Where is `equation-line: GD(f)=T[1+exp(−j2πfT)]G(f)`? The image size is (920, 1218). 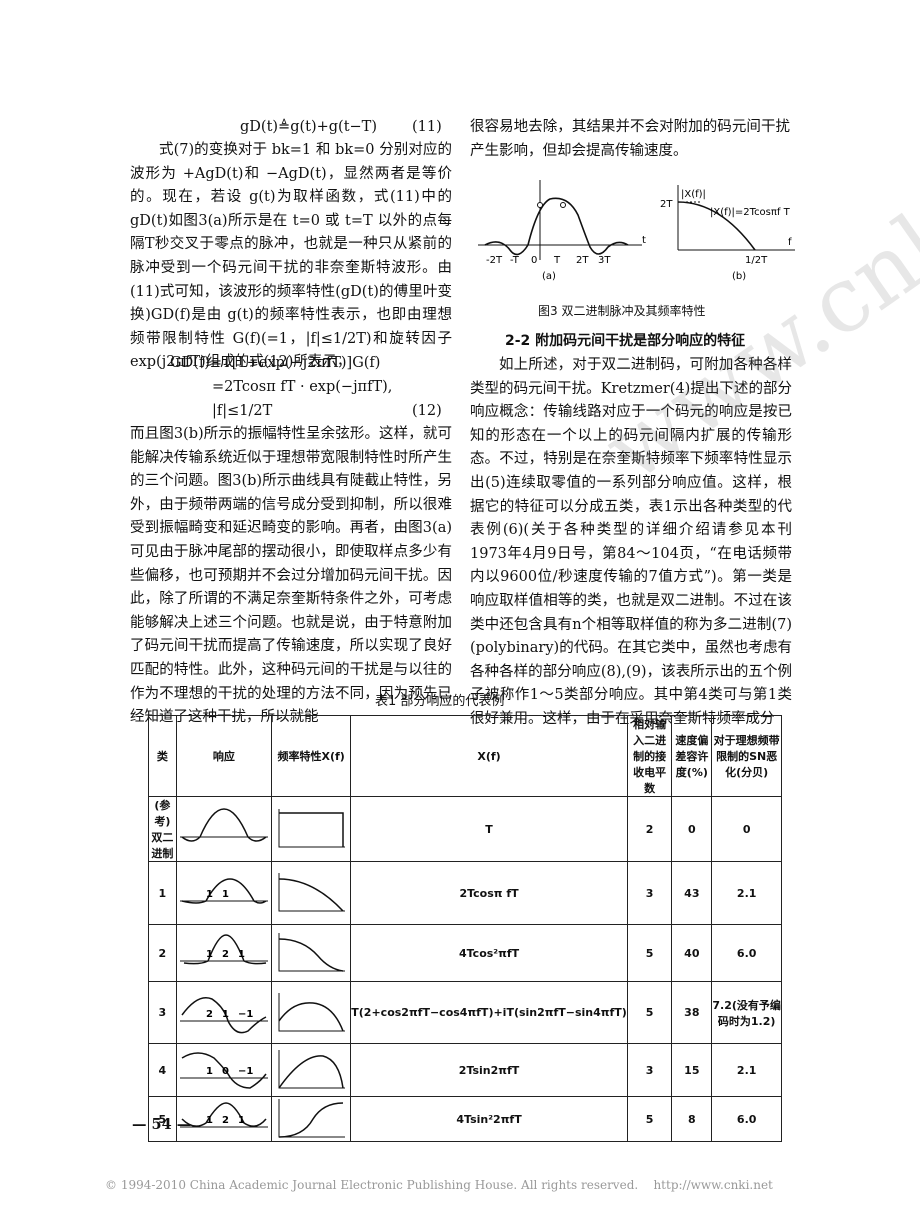 equation-line: GD(f)=T[1+exp(−j2πfT)]G(f) is located at coordinates (275, 363).